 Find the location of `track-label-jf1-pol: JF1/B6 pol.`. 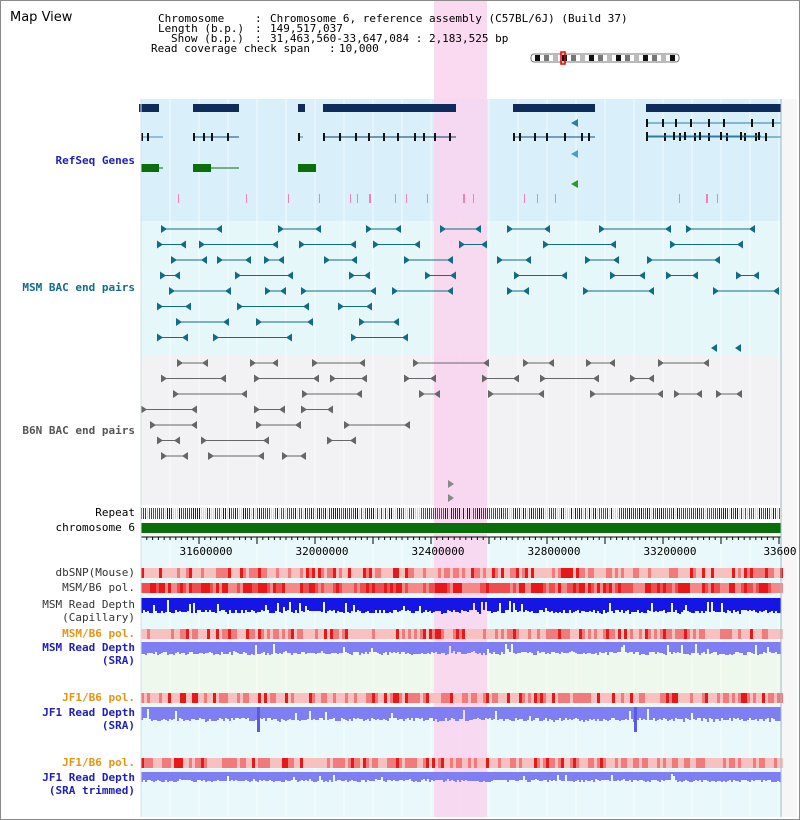

track-label-jf1-pol: JF1/B6 pol. is located at coordinates (98, 697).